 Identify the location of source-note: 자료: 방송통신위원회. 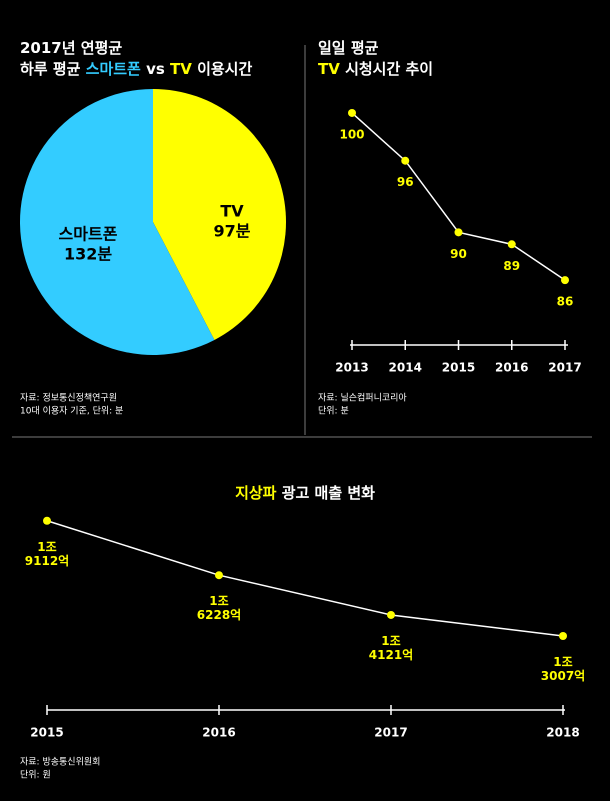
(60, 762).